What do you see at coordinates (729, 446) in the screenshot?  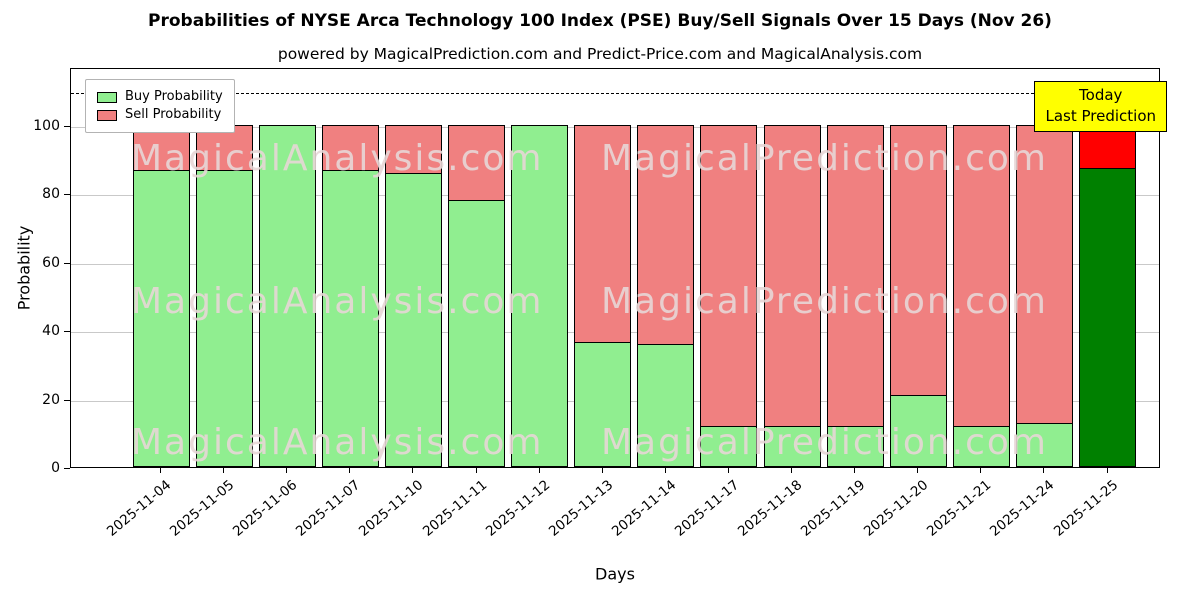 I see `bar-2025-11-17-buy` at bounding box center [729, 446].